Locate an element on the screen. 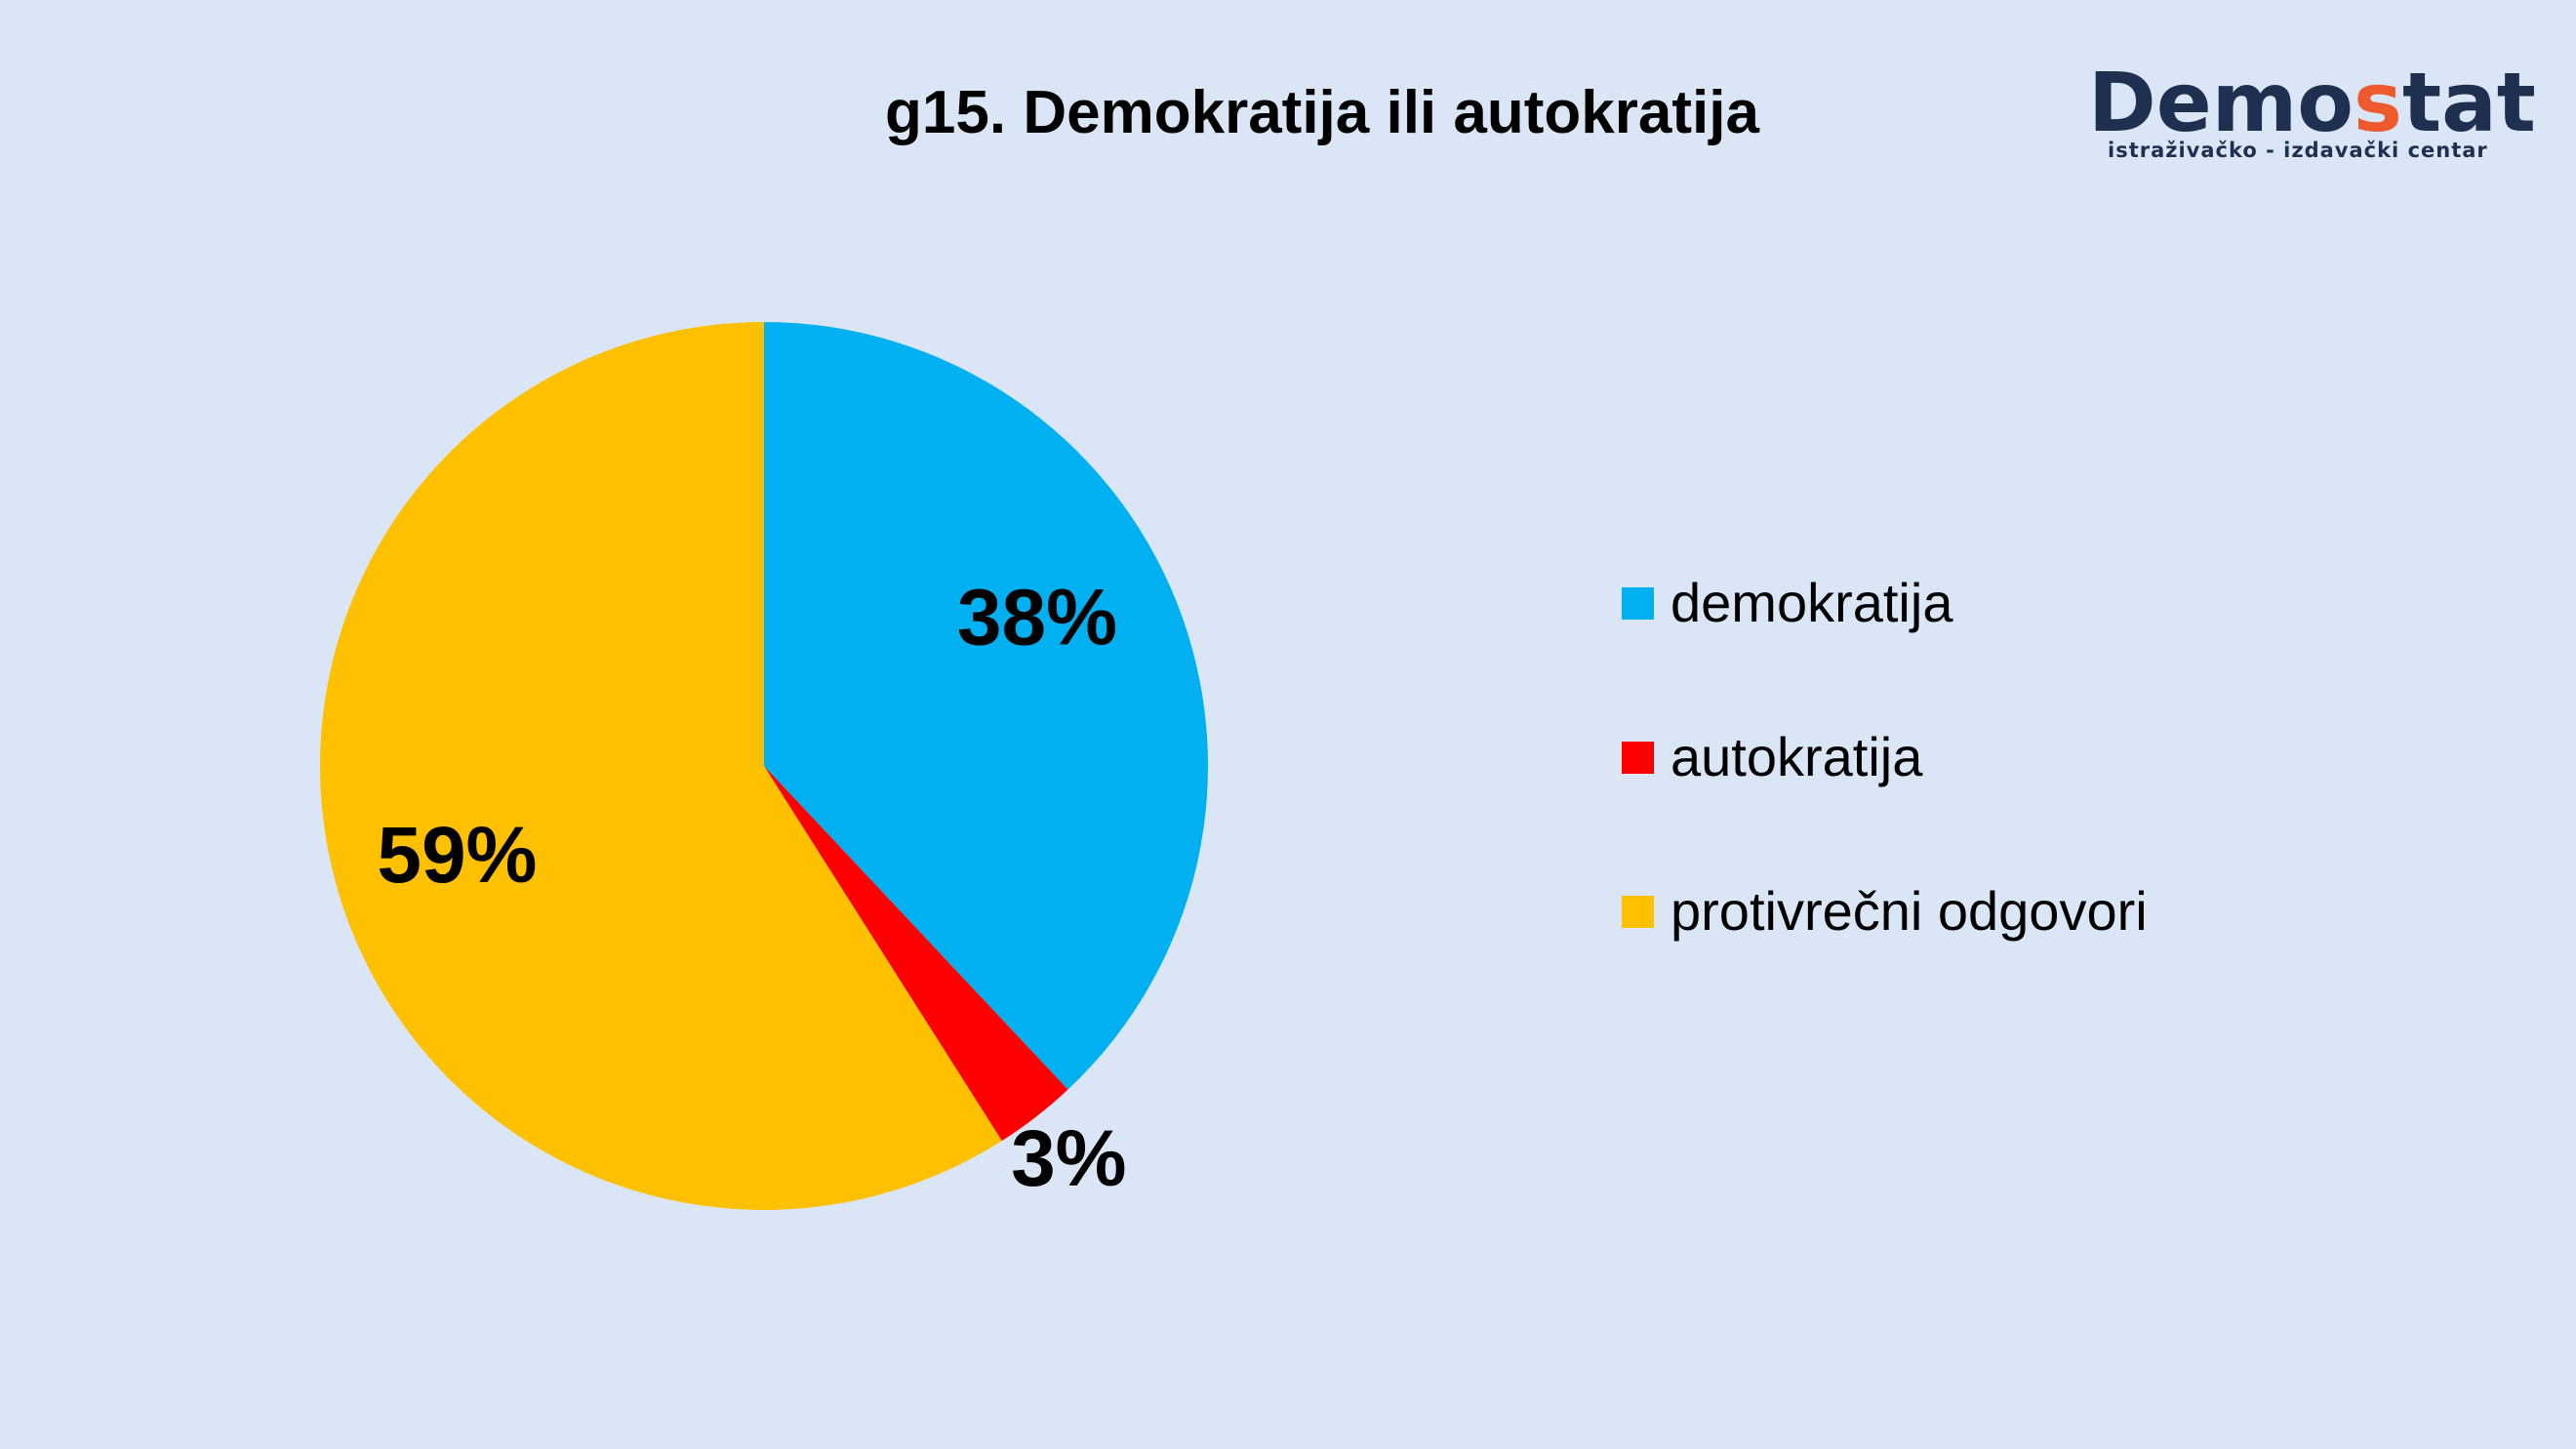  legend-label: demokratija is located at coordinates (1811, 602).